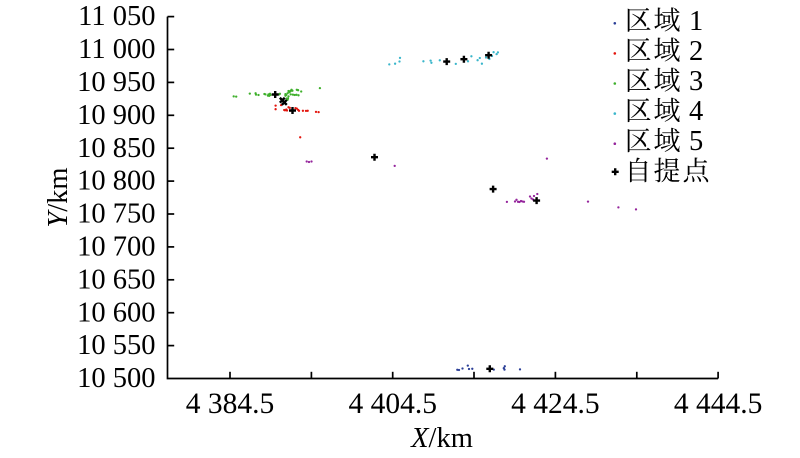 Image resolution: width=800 pixels, height=458 pixels. Describe the element at coordinates (392, 404) in the screenshot. I see `svg-text: 4 404.5` at that location.